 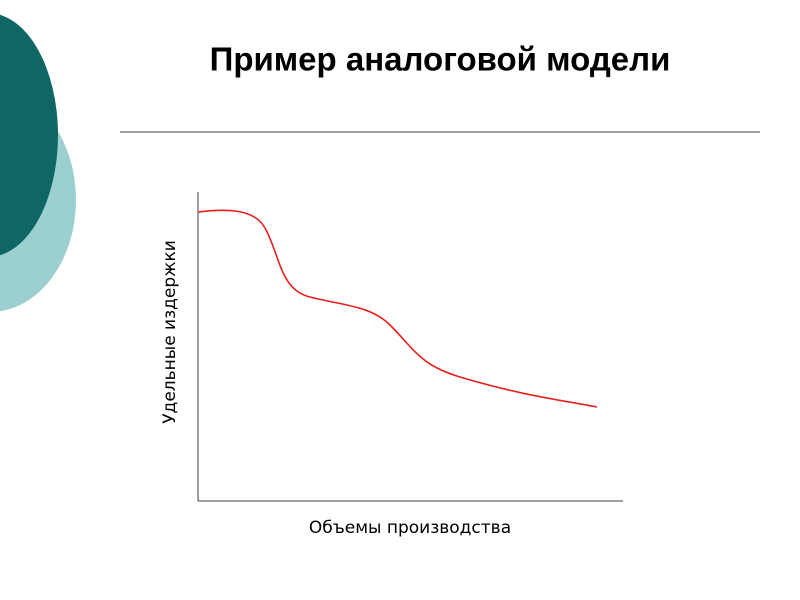 What do you see at coordinates (440, 59) in the screenshot?
I see `slide-title: Пример аналоговой модели` at bounding box center [440, 59].